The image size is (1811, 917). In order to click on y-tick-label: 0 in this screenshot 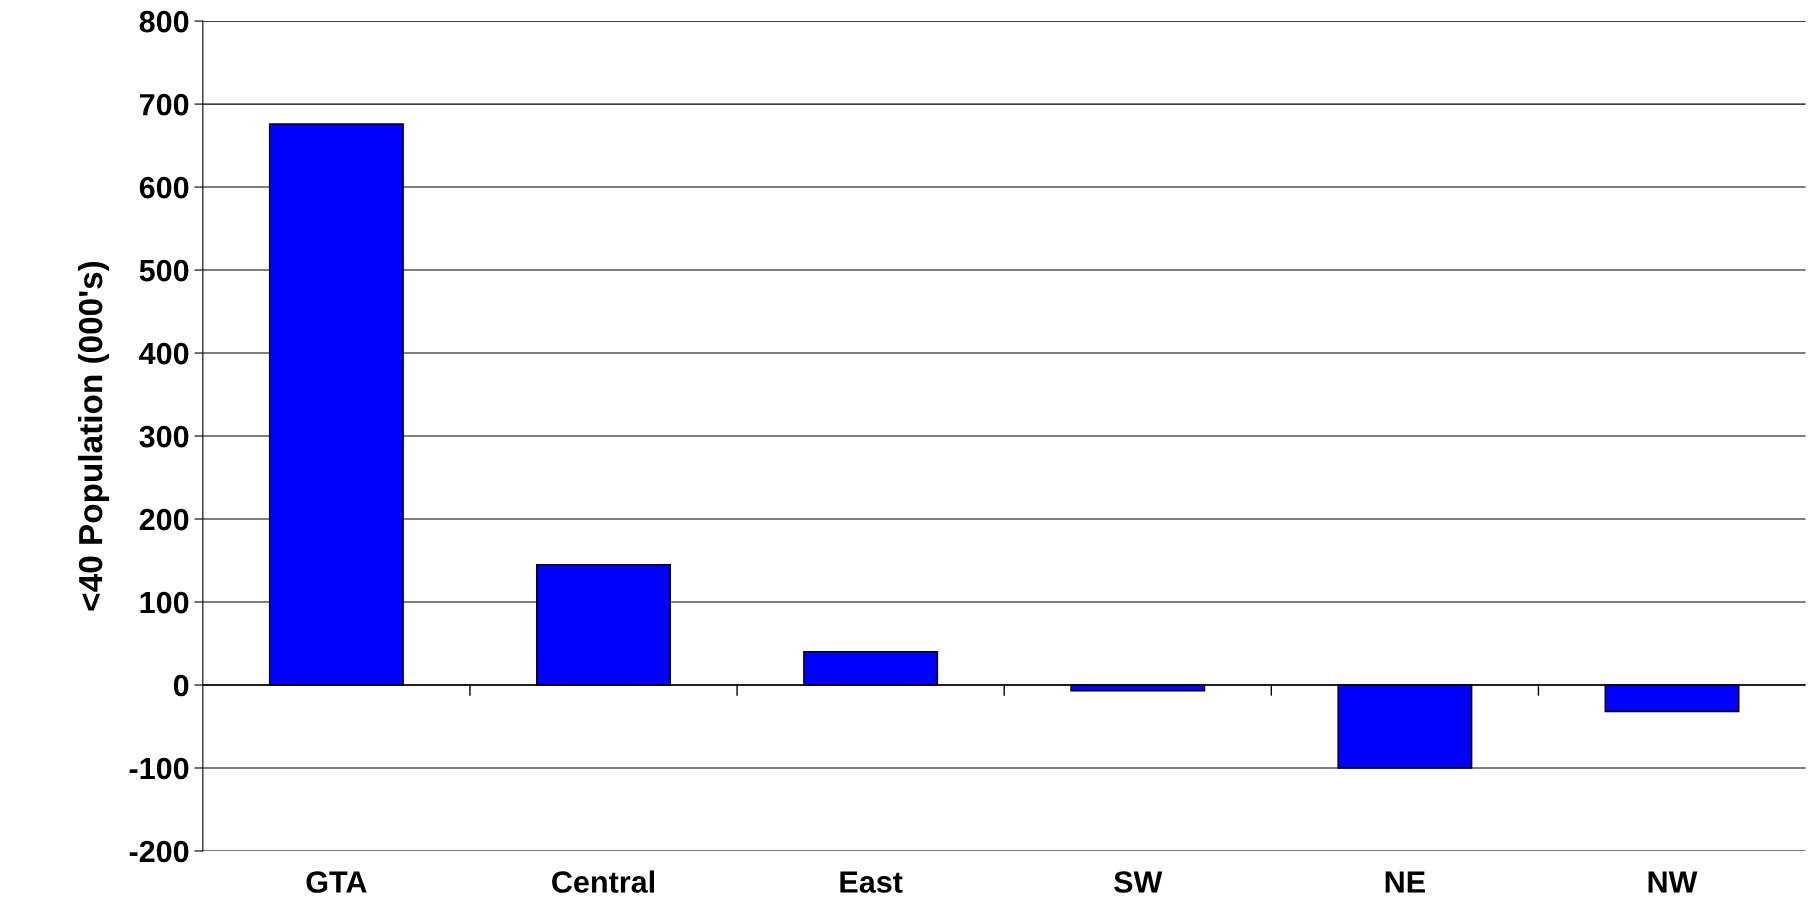, I will do `click(181, 685)`.